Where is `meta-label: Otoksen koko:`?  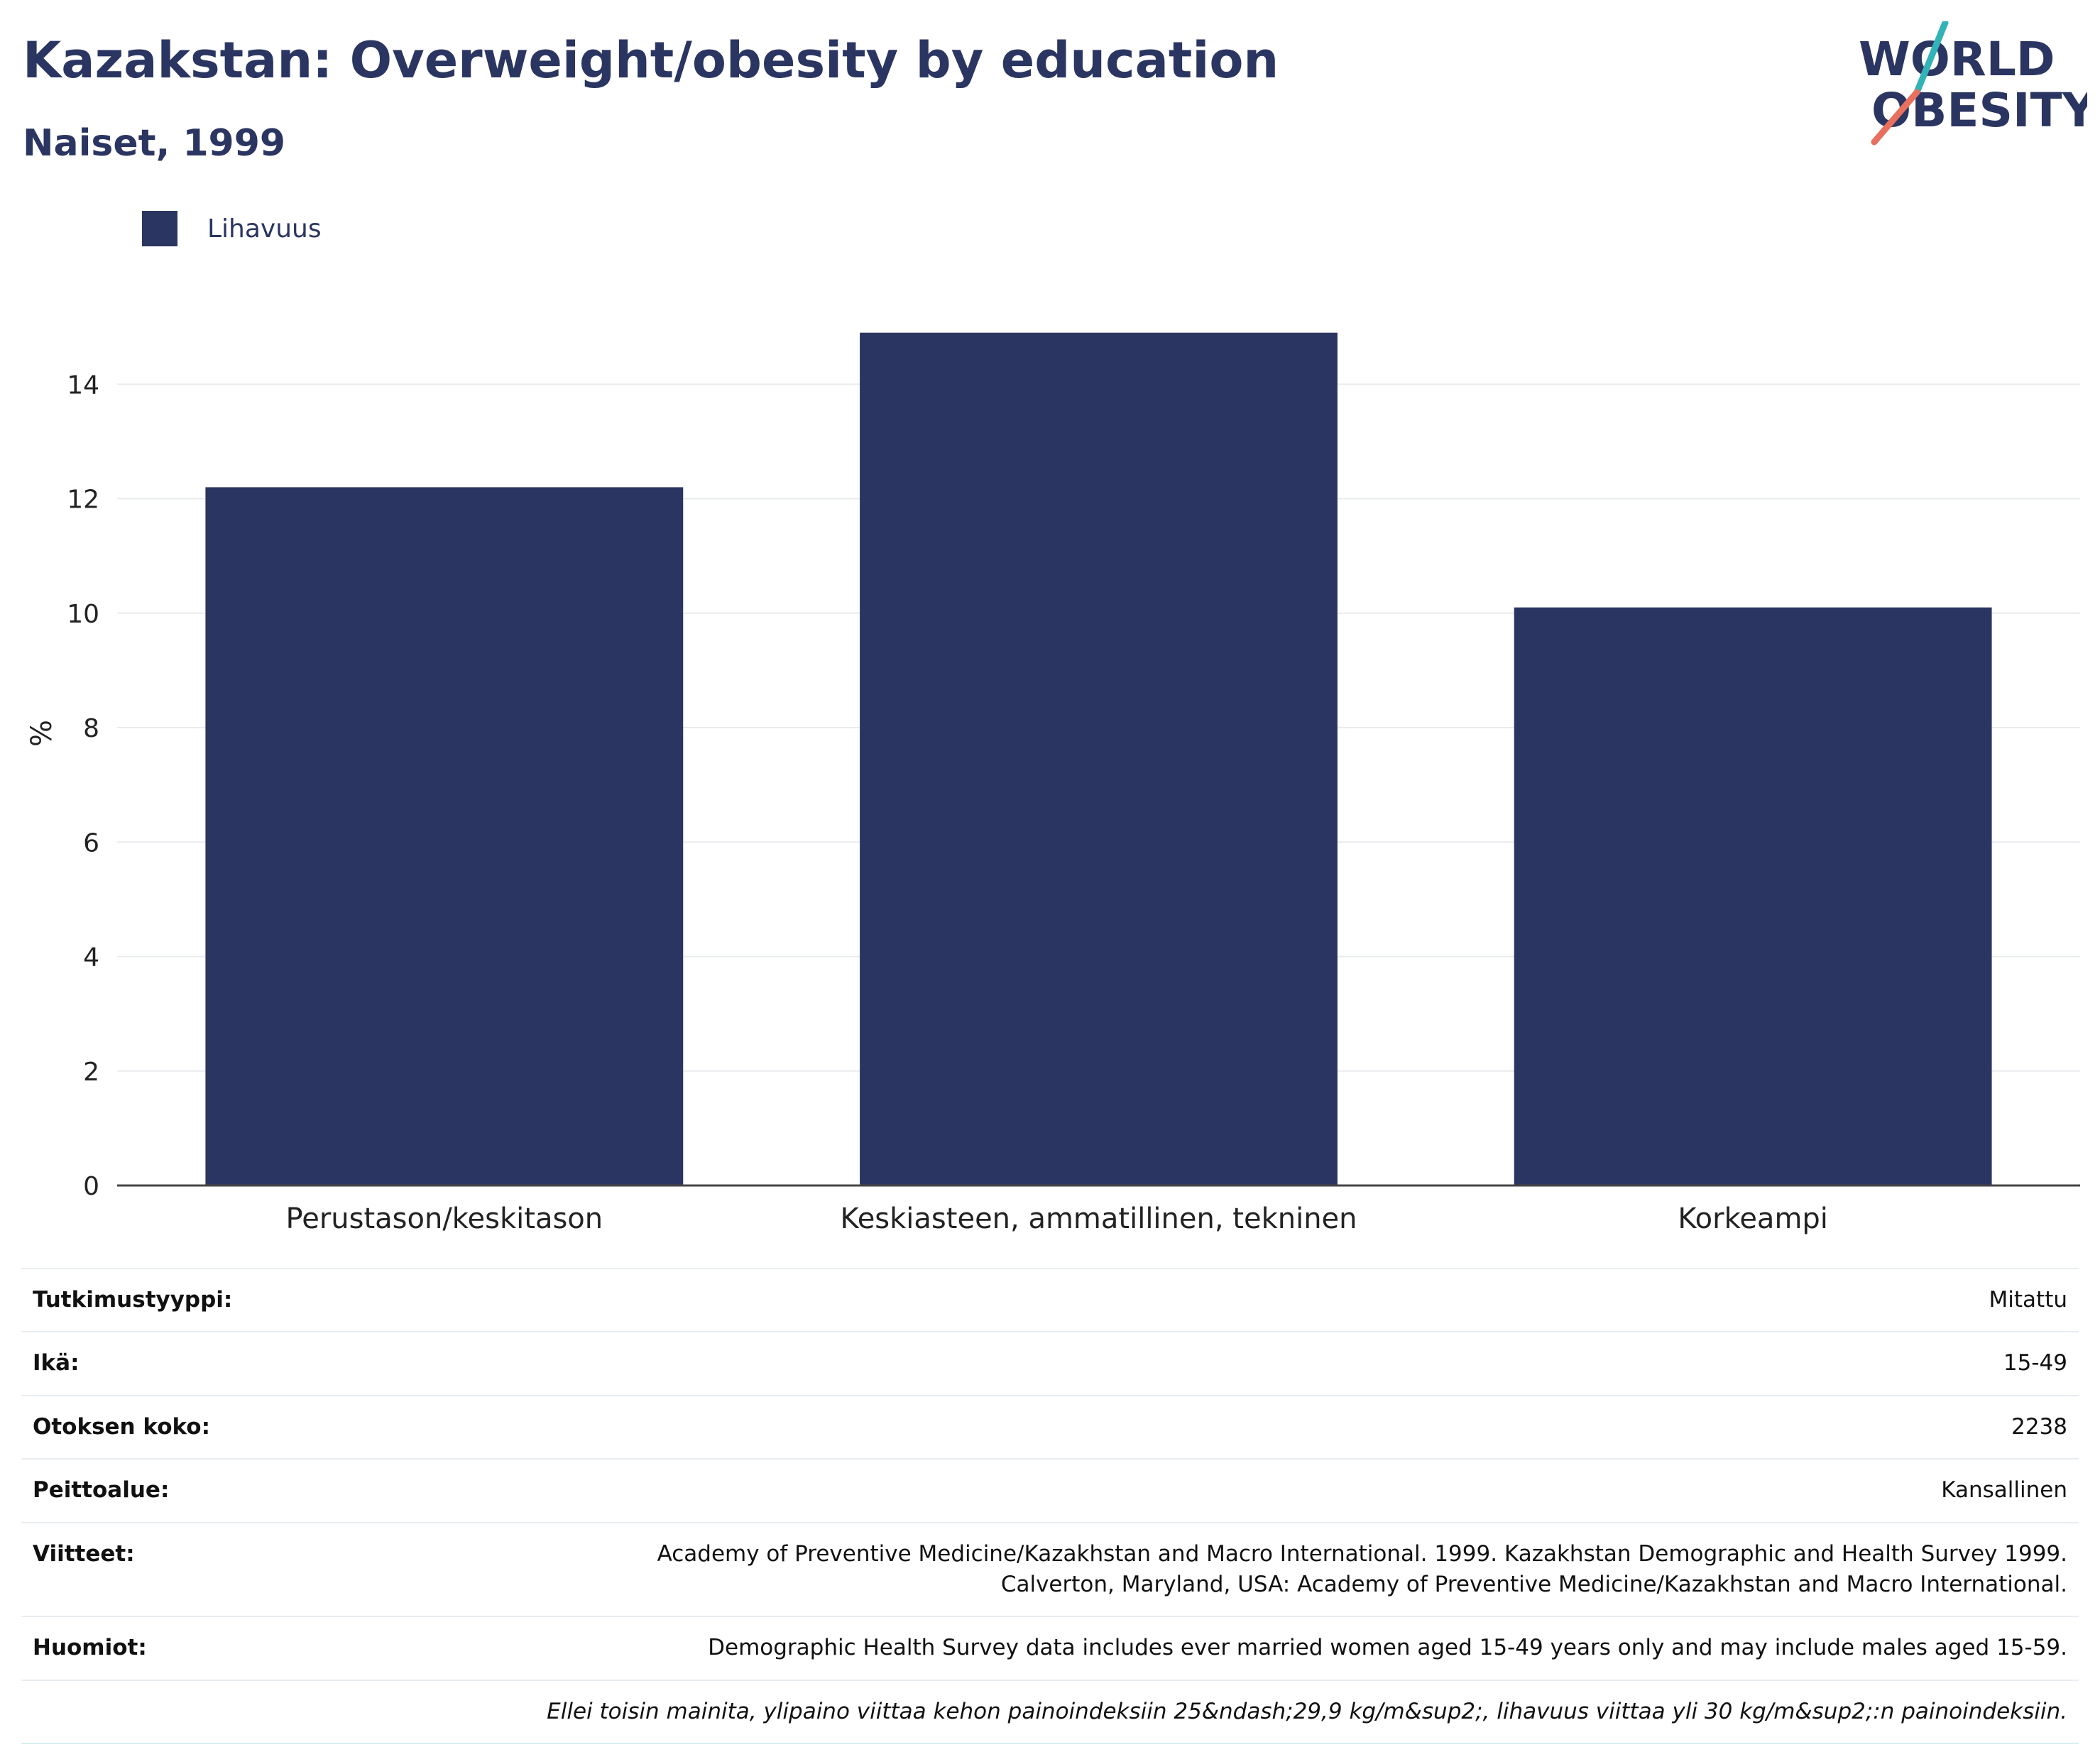
meta-label: Otoksen koko: is located at coordinates (146, 1427).